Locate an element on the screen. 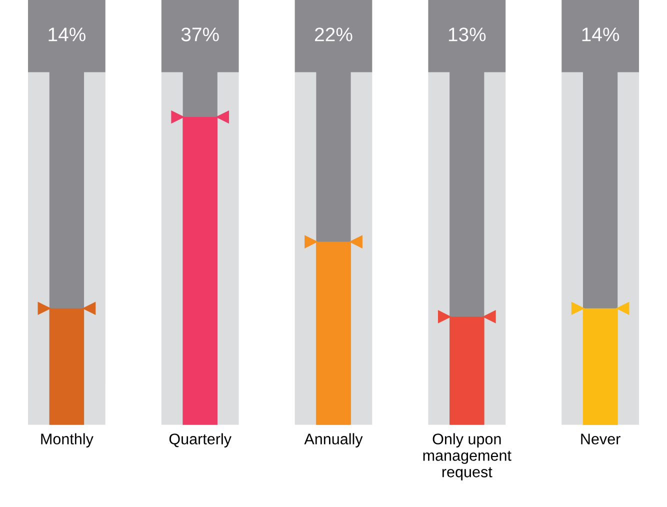 This screenshot has height=507, width=667. x-tick-label: Monthly is located at coordinates (67, 440).